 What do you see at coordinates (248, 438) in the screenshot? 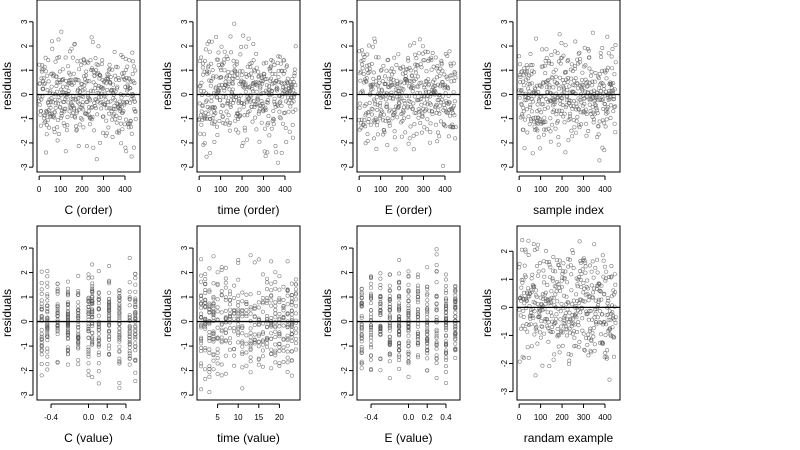
I see `x-axis-label: time (value)` at bounding box center [248, 438].